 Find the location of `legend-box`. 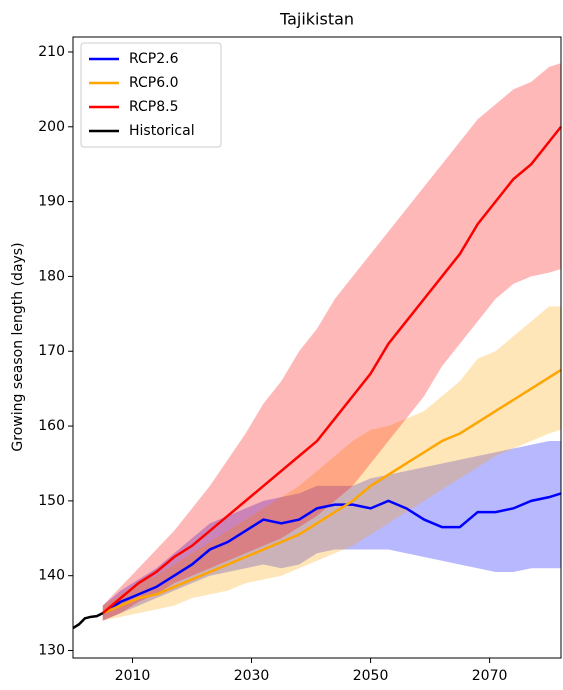

legend-box is located at coordinates (151, 95).